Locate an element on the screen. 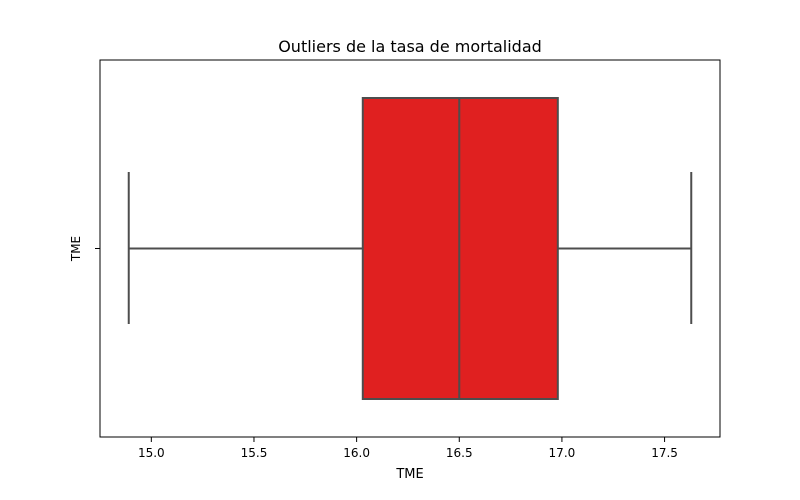  x-axis-label: TME is located at coordinates (409, 474).